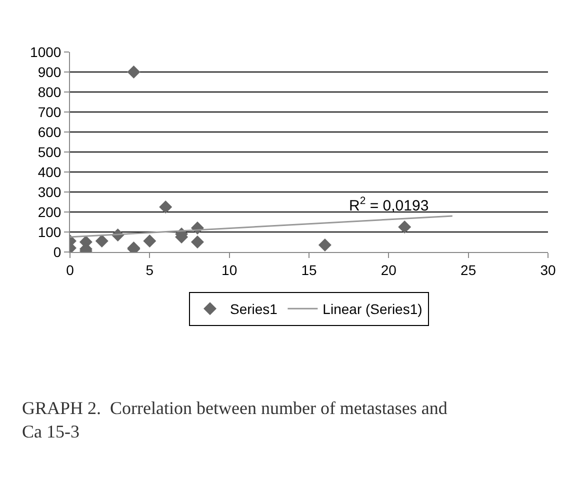 Image resolution: width=574 pixels, height=495 pixels. Describe the element at coordinates (50, 212) in the screenshot. I see `y-tick-label: 200` at that location.